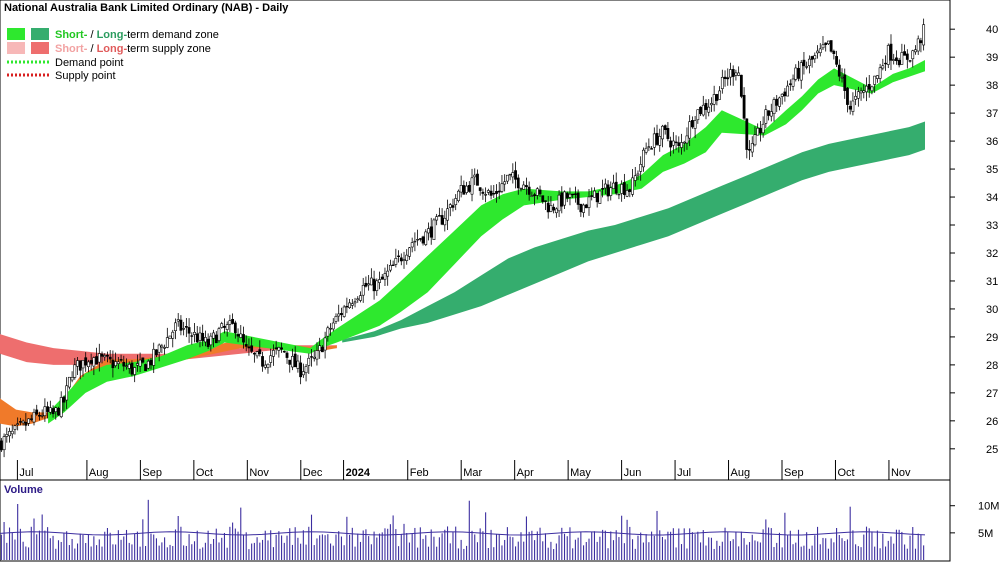  Describe the element at coordinates (992, 450) in the screenshot. I see `price-tick-label: 25` at that location.